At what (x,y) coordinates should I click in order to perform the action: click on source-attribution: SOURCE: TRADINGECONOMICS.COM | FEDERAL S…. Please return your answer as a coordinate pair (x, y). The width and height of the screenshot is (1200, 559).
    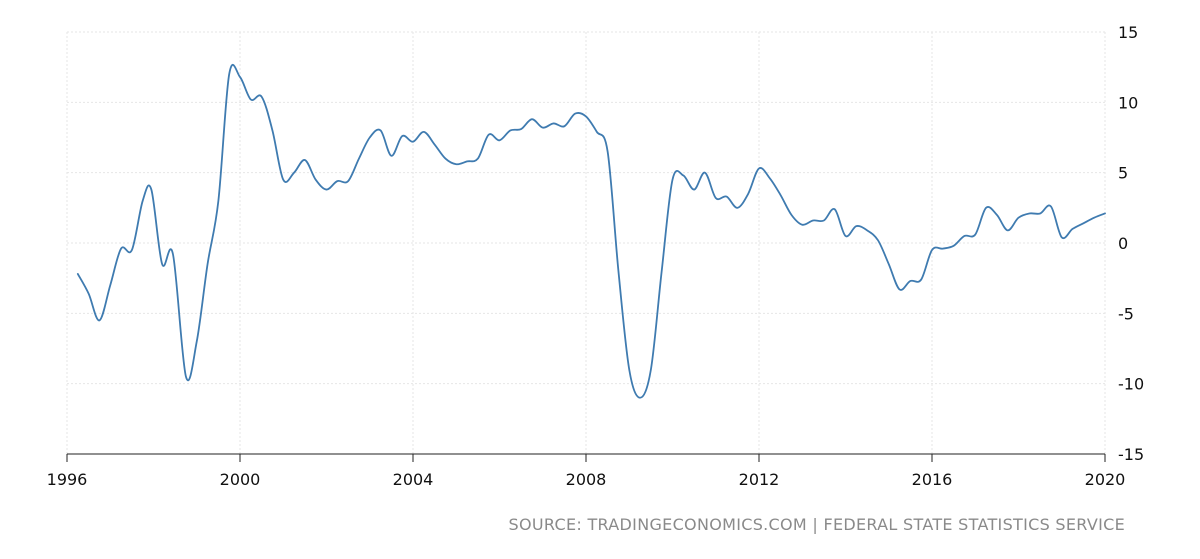
    Looking at the image, I should click on (816, 524).